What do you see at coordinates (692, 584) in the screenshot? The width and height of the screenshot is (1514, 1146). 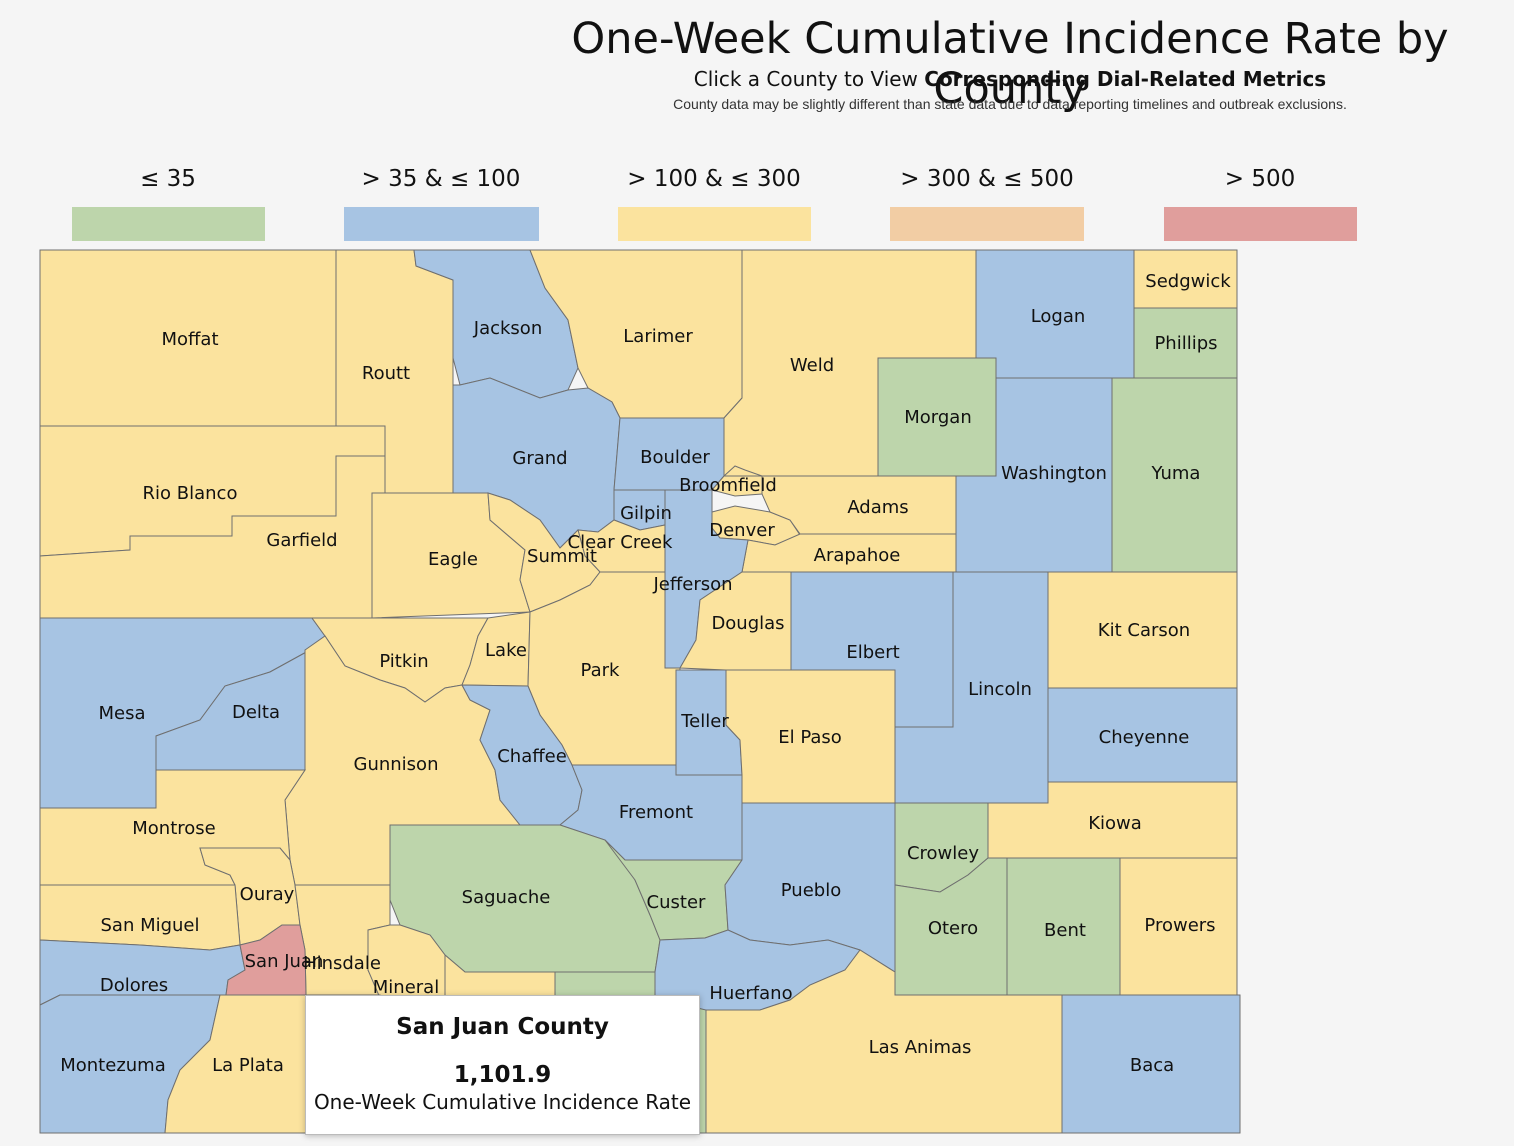 I see `county-label-jefferson: Jefferson` at bounding box center [692, 584].